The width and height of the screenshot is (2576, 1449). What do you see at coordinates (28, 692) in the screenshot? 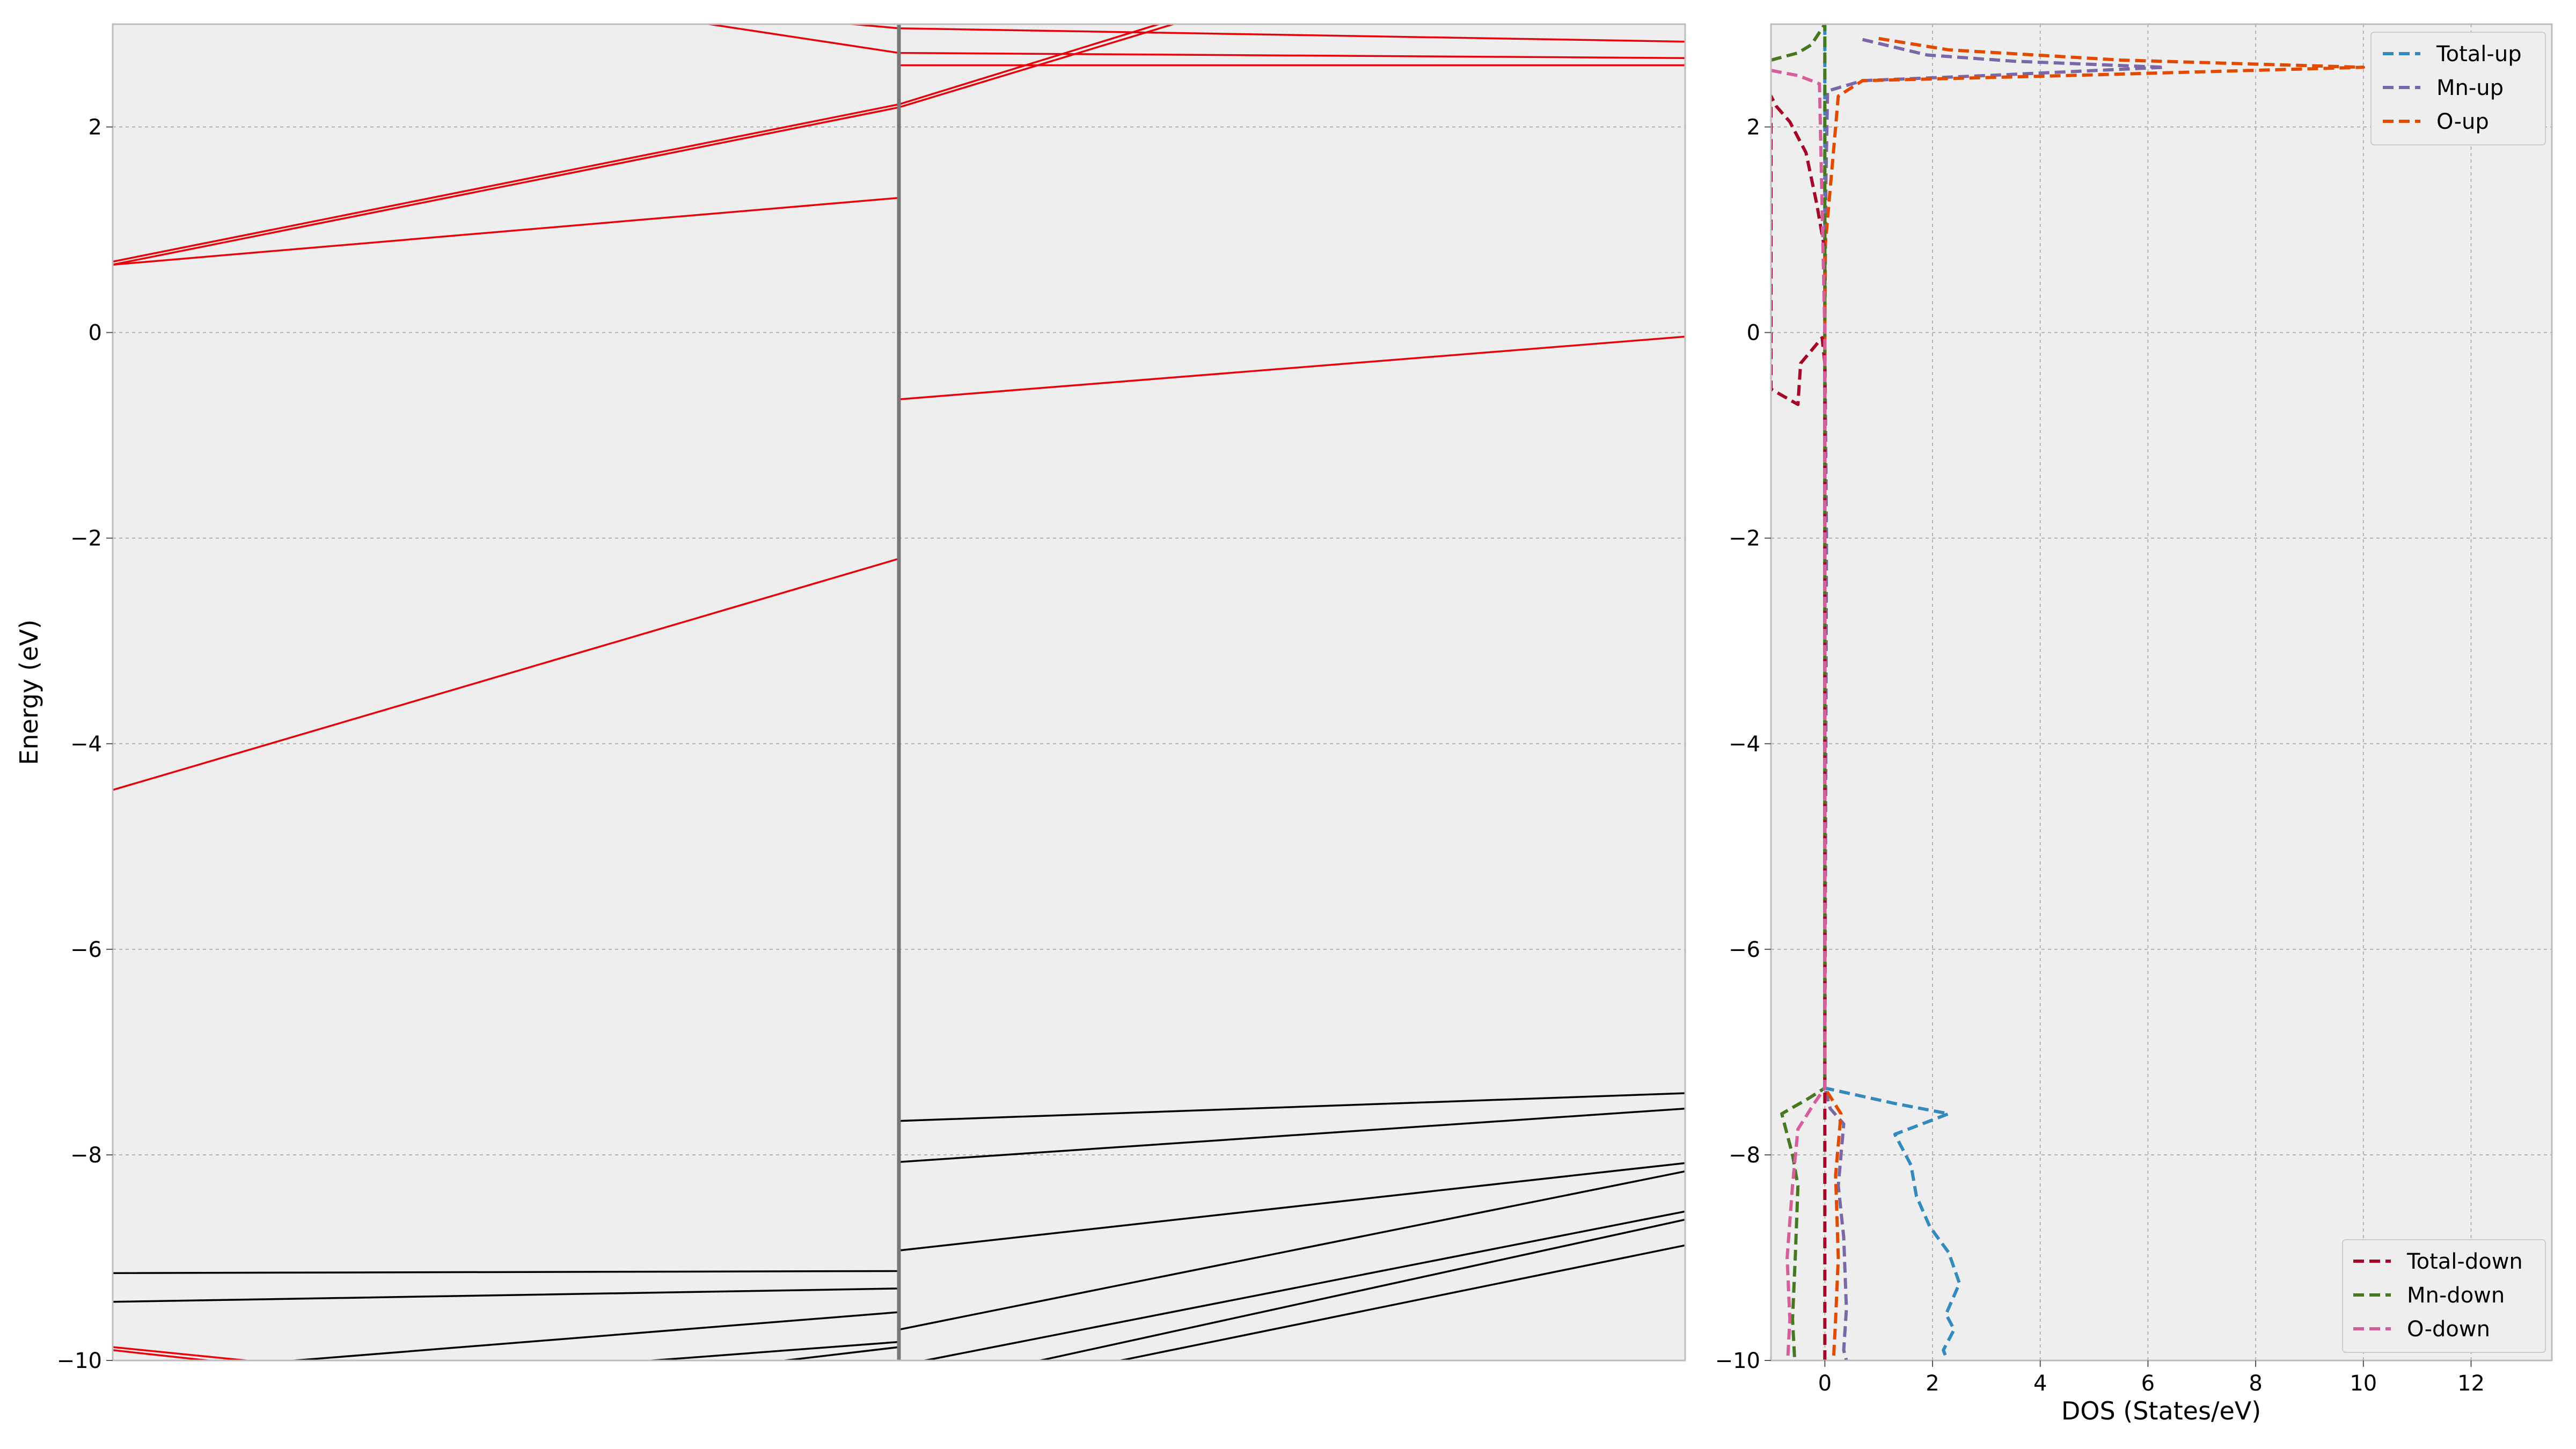
I see `band-y-axis-title: Energy (eV)` at bounding box center [28, 692].